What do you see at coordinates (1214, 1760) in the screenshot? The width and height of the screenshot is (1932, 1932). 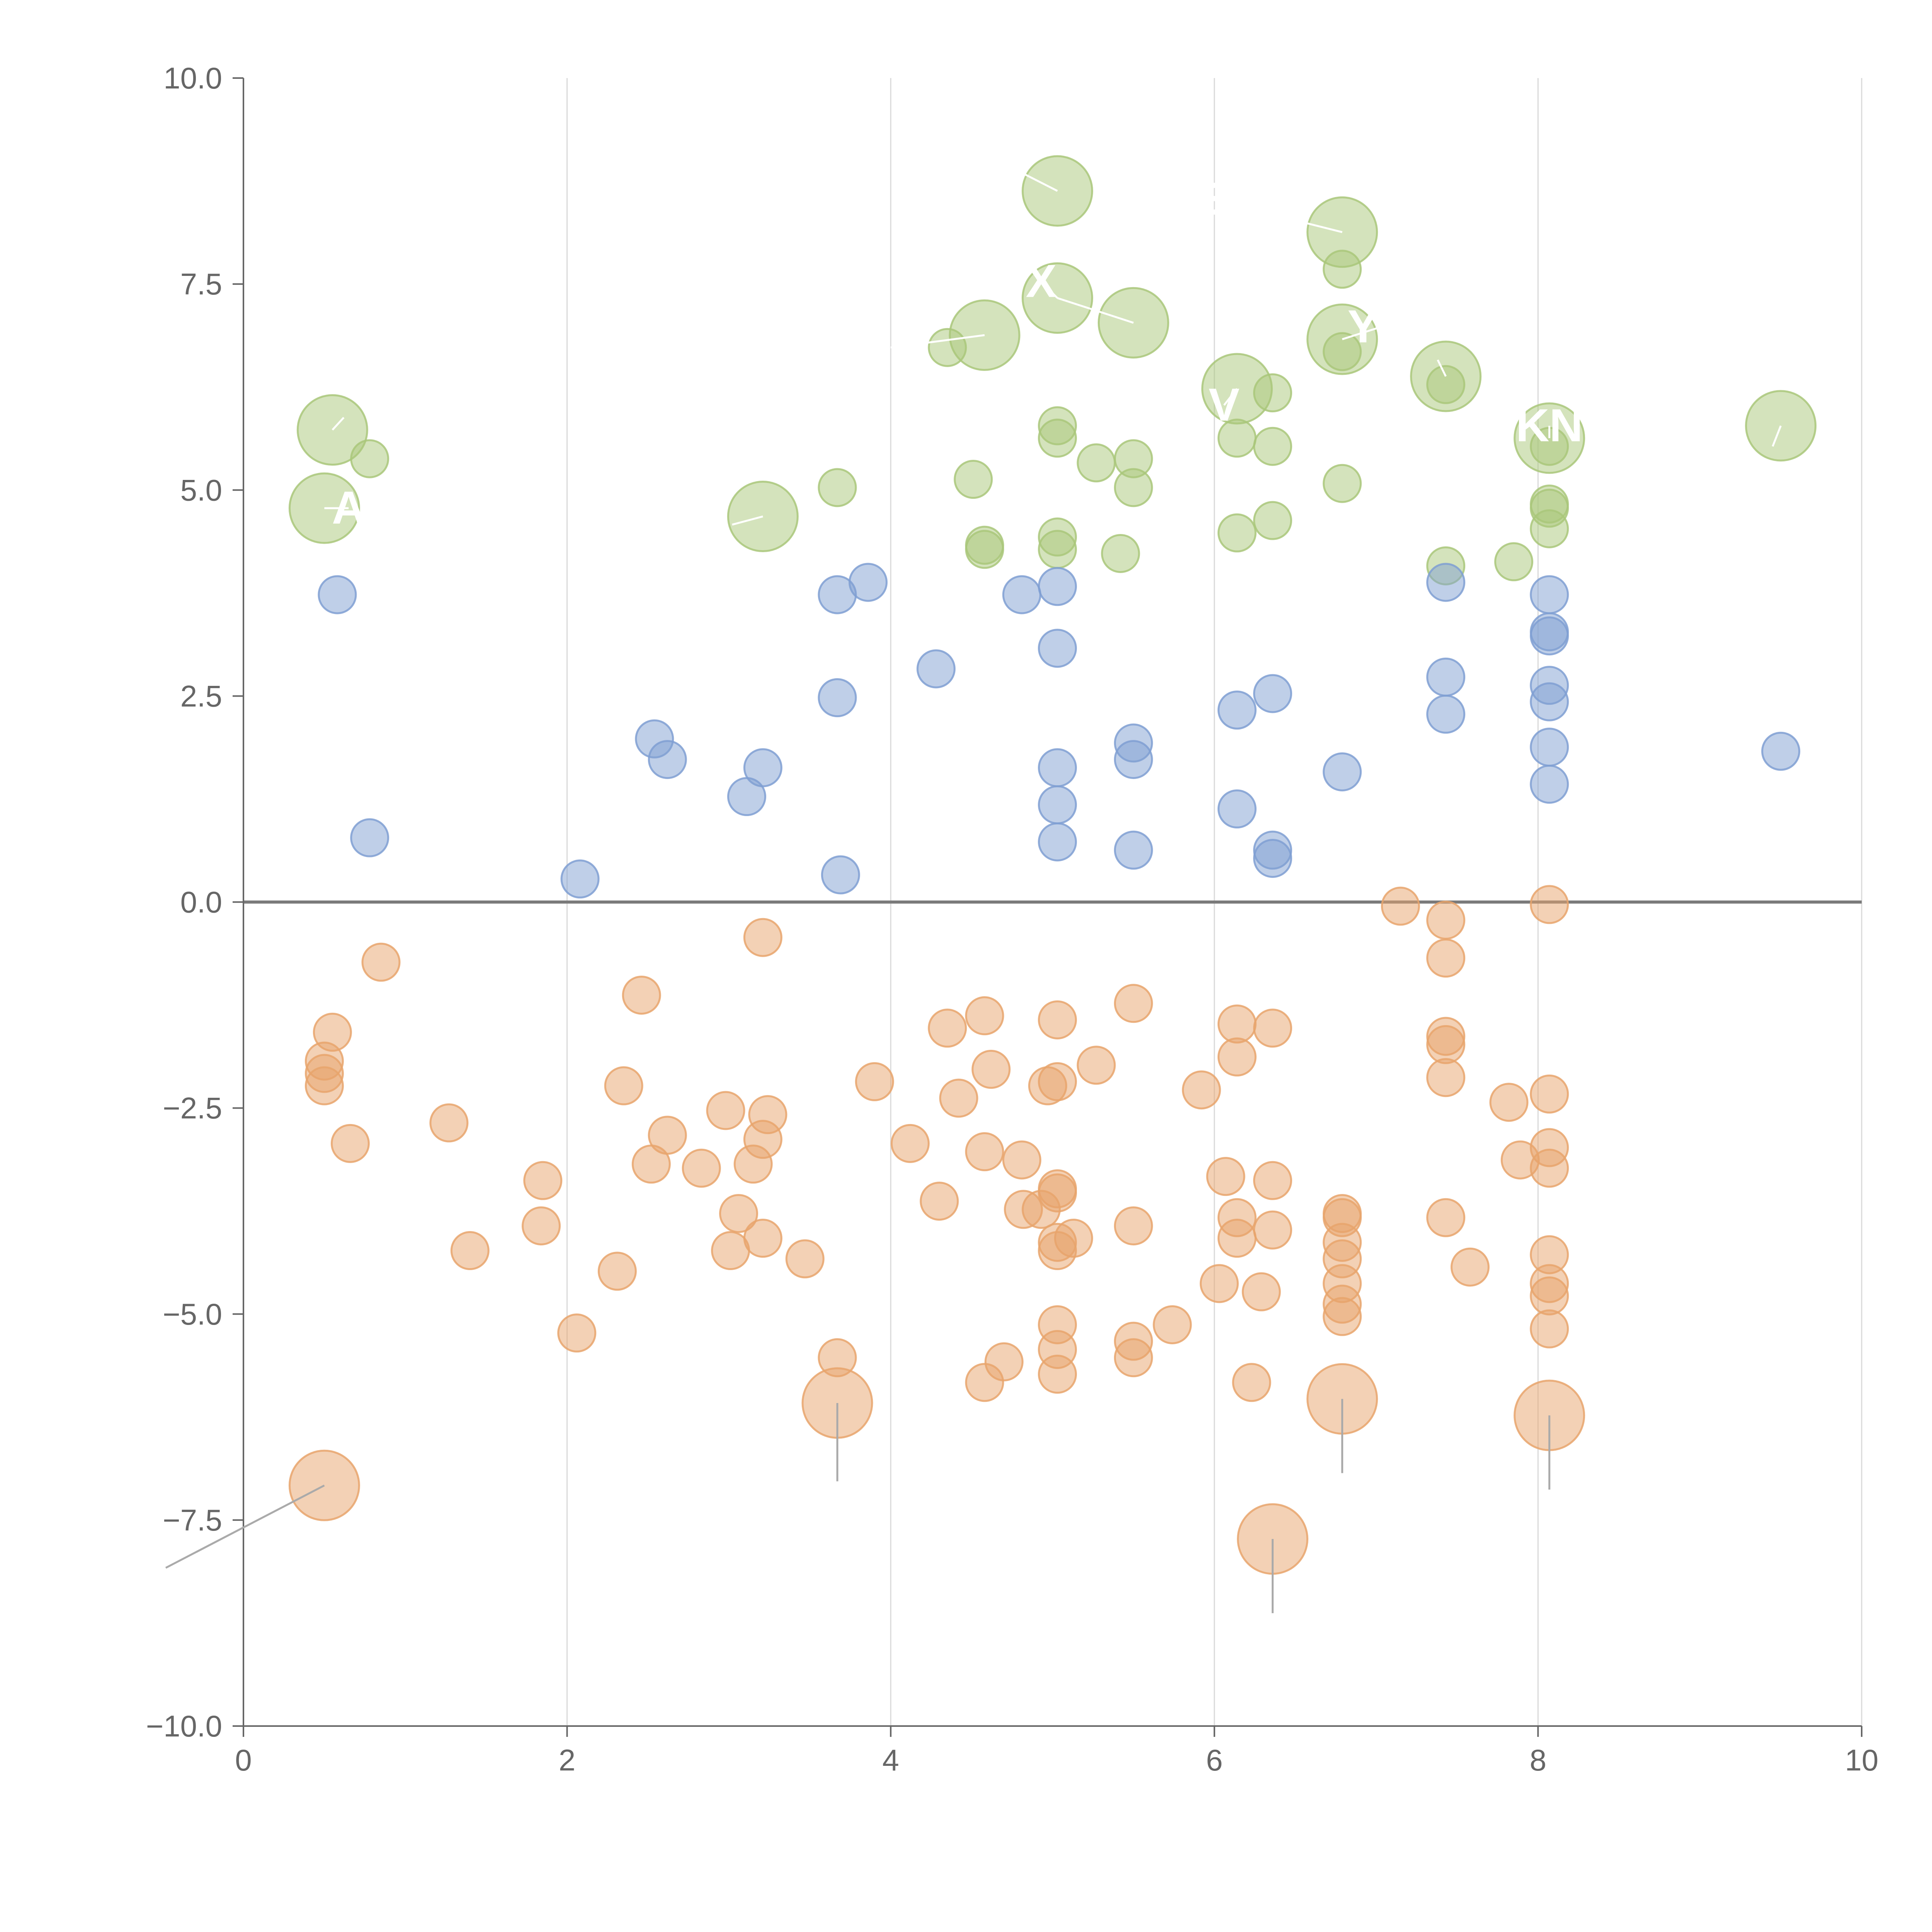 I see `x-tick-label-3: 6` at bounding box center [1214, 1760].